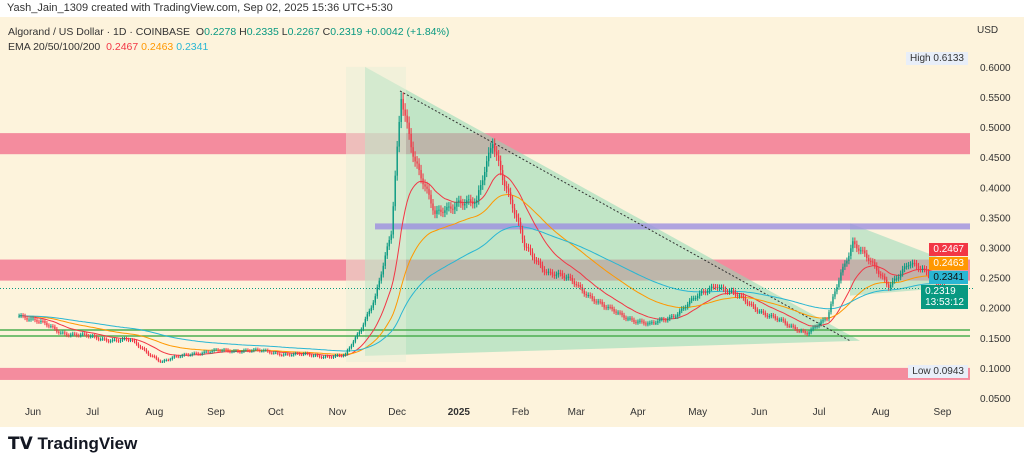 Image resolution: width=1024 pixels, height=465 pixels. I want to click on x-tick-label: Aug, so click(154, 412).